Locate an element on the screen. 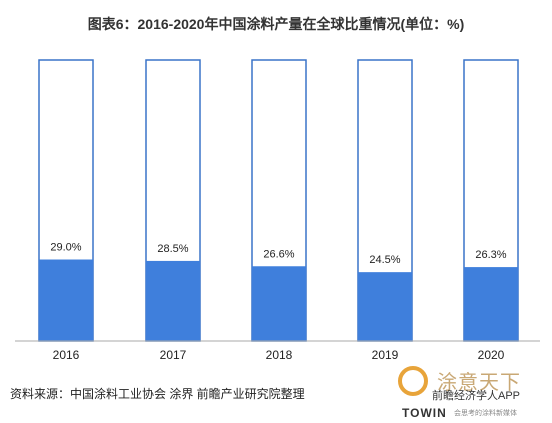  brand-watermark: 涂意天下 前瞻经济学人APP TOWIN 会思考的涂料新媒体 is located at coordinates (472, 392).